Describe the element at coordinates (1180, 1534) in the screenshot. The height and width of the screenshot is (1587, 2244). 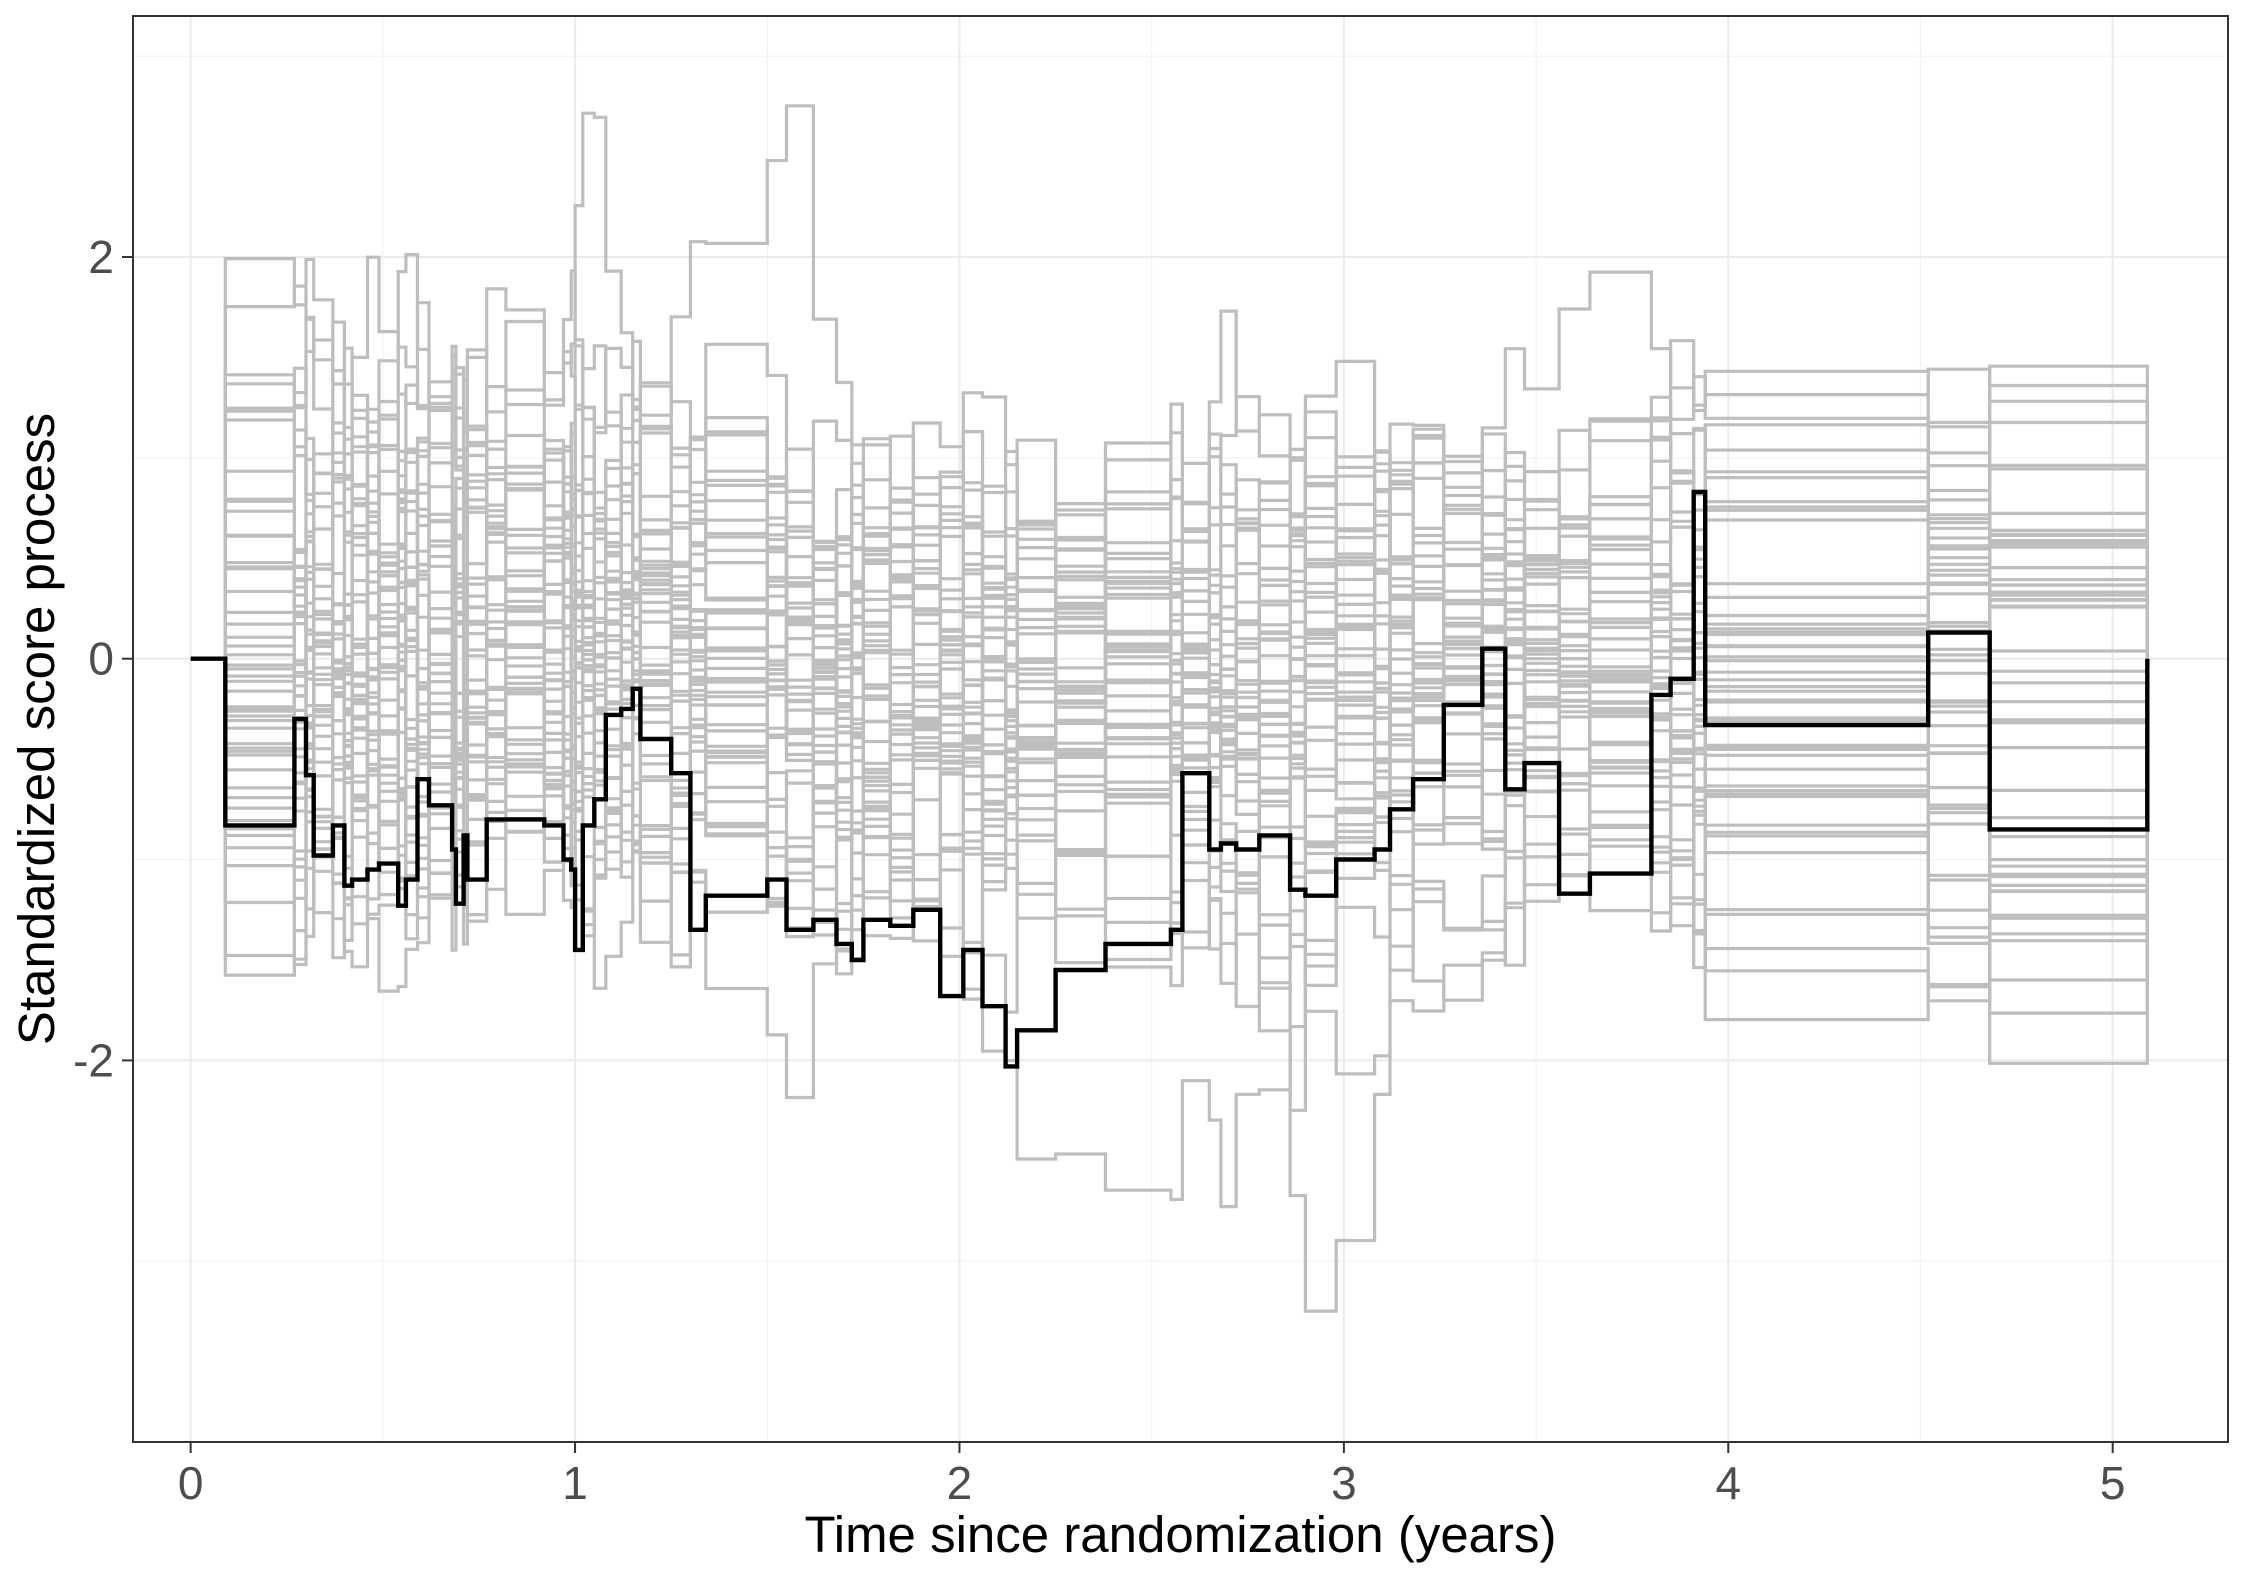
I see `x-axis-title: Time since randomization (years)` at that location.